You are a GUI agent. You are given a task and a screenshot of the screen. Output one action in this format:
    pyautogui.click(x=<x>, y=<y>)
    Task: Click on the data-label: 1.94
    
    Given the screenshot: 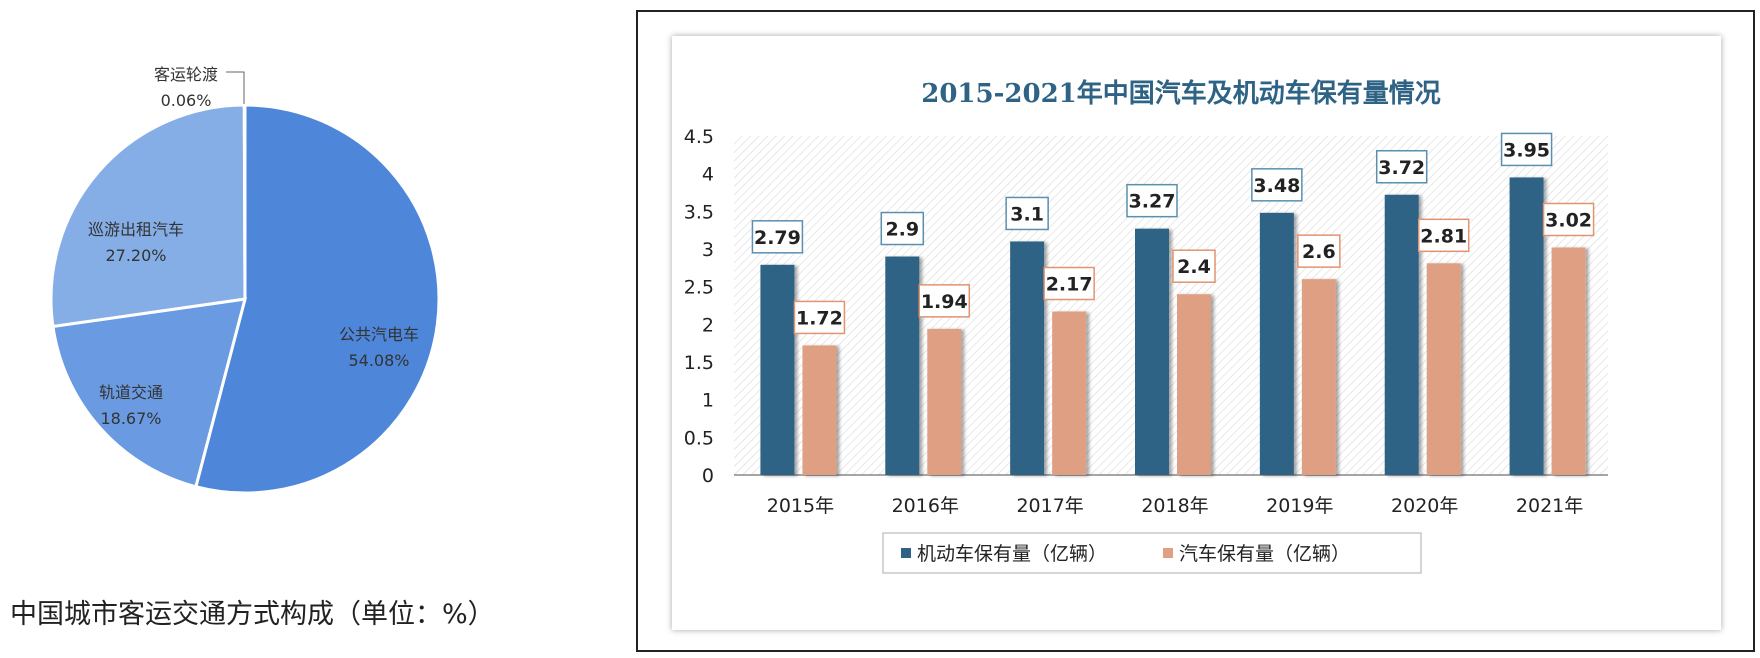 What is the action you would take?
    pyautogui.click(x=944, y=302)
    